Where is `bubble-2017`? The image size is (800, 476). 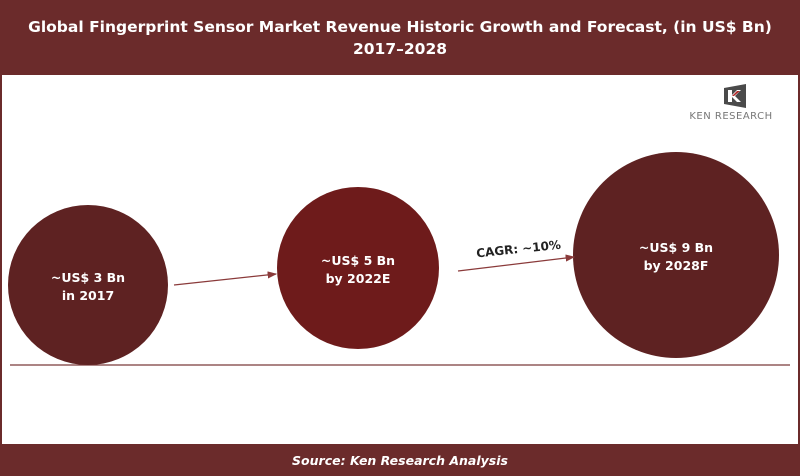
bubble-2017 is located at coordinates (88, 285).